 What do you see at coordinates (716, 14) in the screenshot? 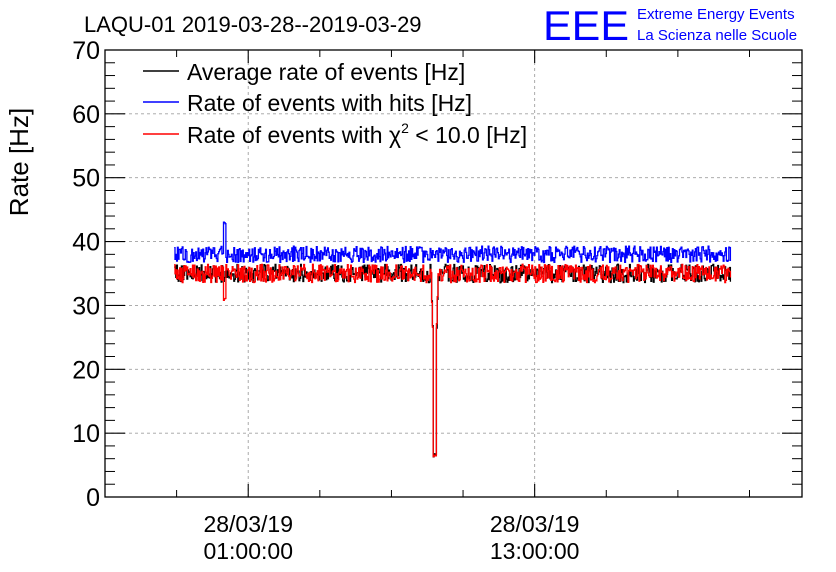
I see `eee-logo-line1: Extreme Energy Events` at bounding box center [716, 14].